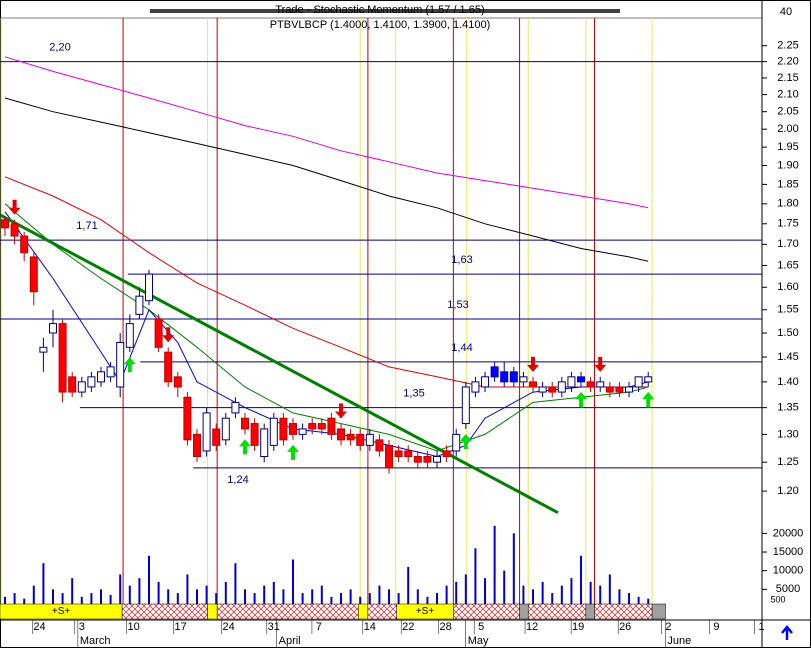 Image resolution: width=811 pixels, height=648 pixels. I want to click on level-label: 1,53, so click(457, 305).